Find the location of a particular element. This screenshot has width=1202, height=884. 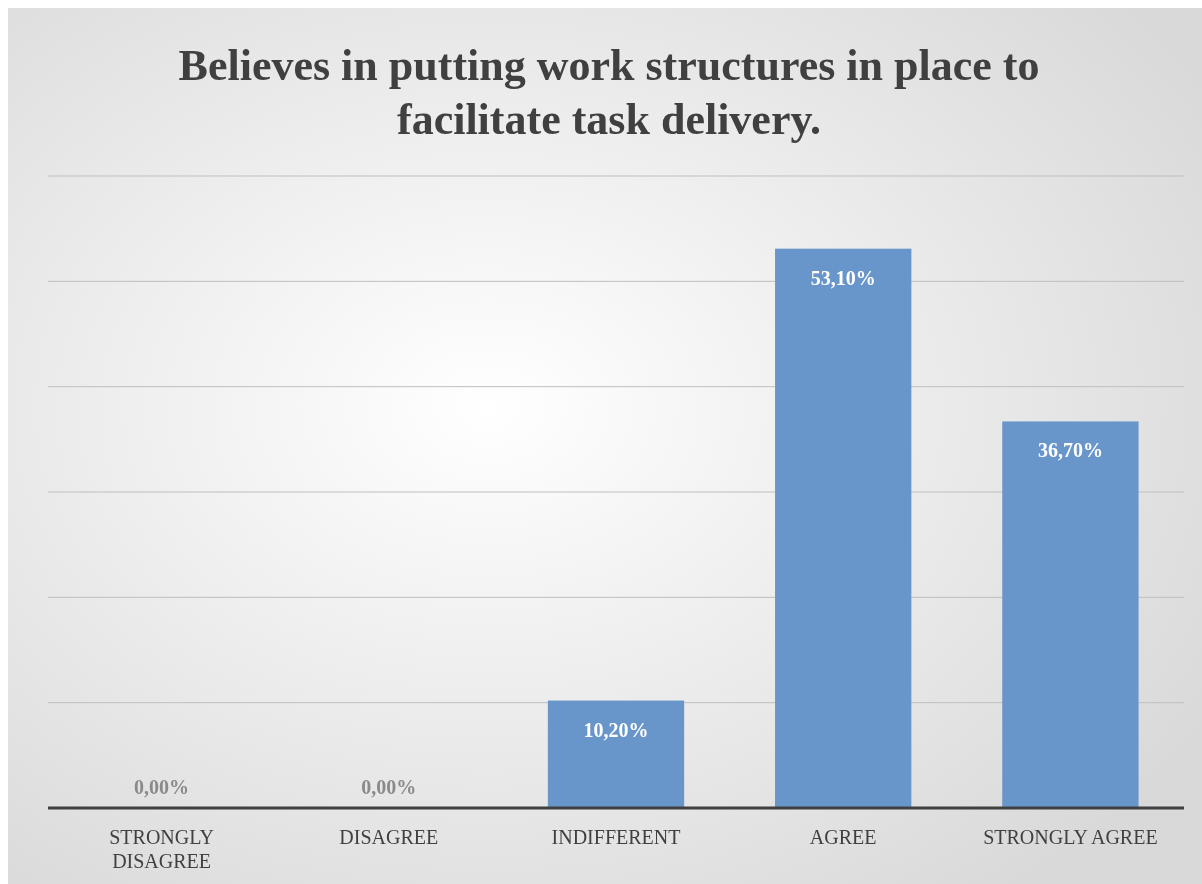

x-tick-label: AGREE is located at coordinates (843, 837).